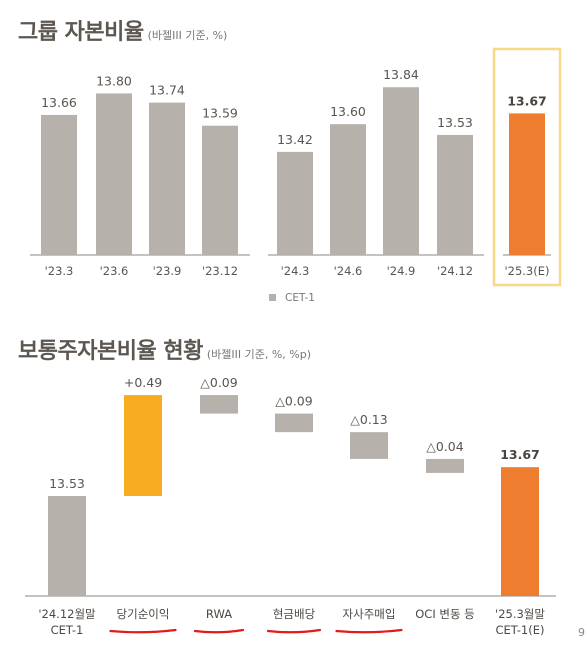 The width and height of the screenshot is (587, 653). What do you see at coordinates (369, 614) in the screenshot?
I see `x-tick-label: 자사주매입` at bounding box center [369, 614].